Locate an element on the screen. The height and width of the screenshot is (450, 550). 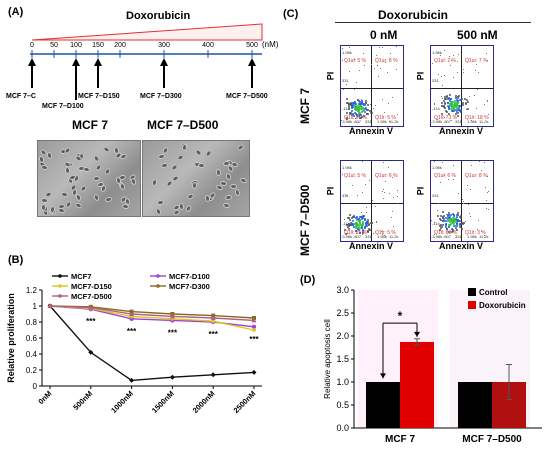
flow-y-tick: 1.98k is located at coordinates (437, 167).